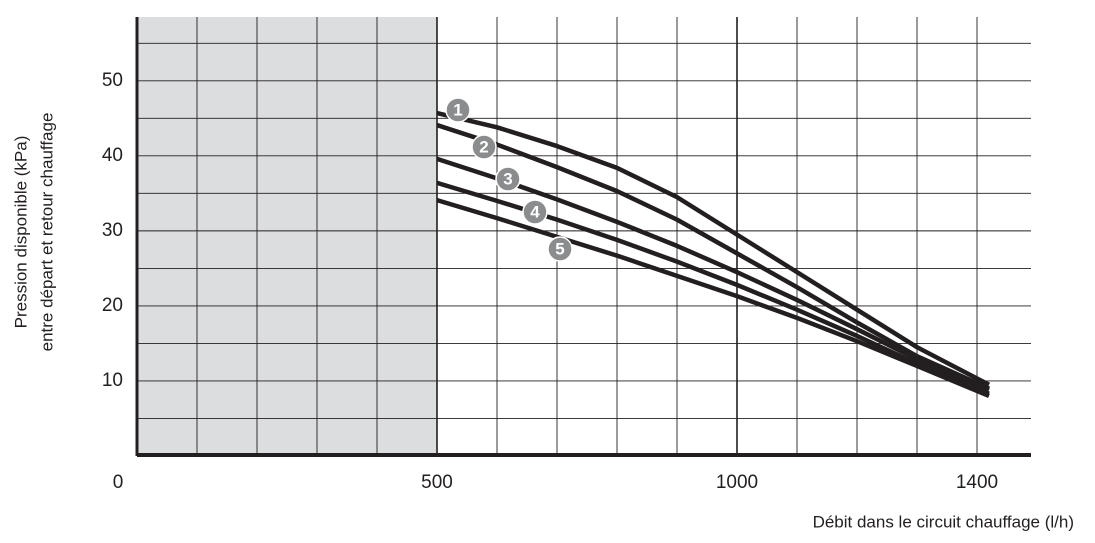 The width and height of the screenshot is (1095, 543). I want to click on y-axis-title: entre départ et retour chauffage, so click(46, 232).